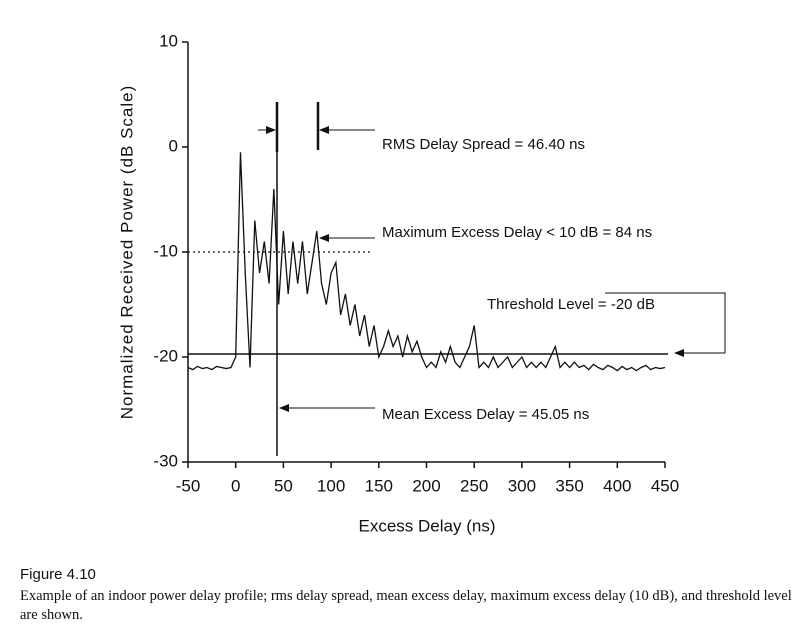  Describe the element at coordinates (283, 485) in the screenshot. I see `x-tick-label: 50` at that location.